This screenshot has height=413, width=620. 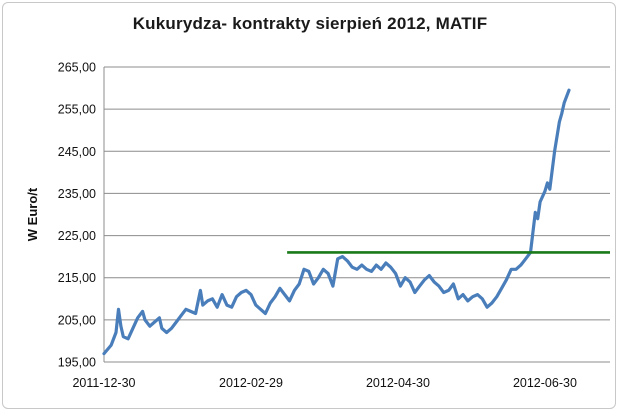 What do you see at coordinates (77, 194) in the screenshot?
I see `y-tick-label: 235,00` at bounding box center [77, 194].